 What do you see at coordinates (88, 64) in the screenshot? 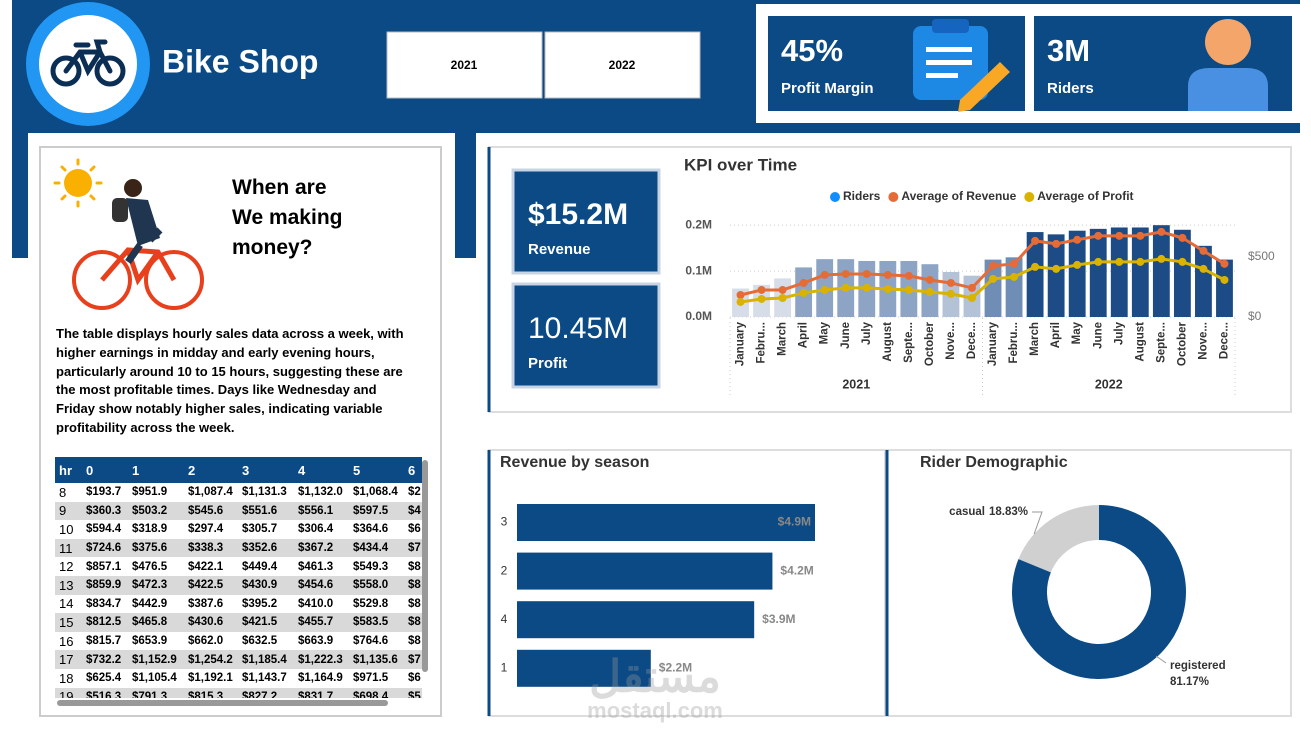
I see `logo-core` at bounding box center [88, 64].